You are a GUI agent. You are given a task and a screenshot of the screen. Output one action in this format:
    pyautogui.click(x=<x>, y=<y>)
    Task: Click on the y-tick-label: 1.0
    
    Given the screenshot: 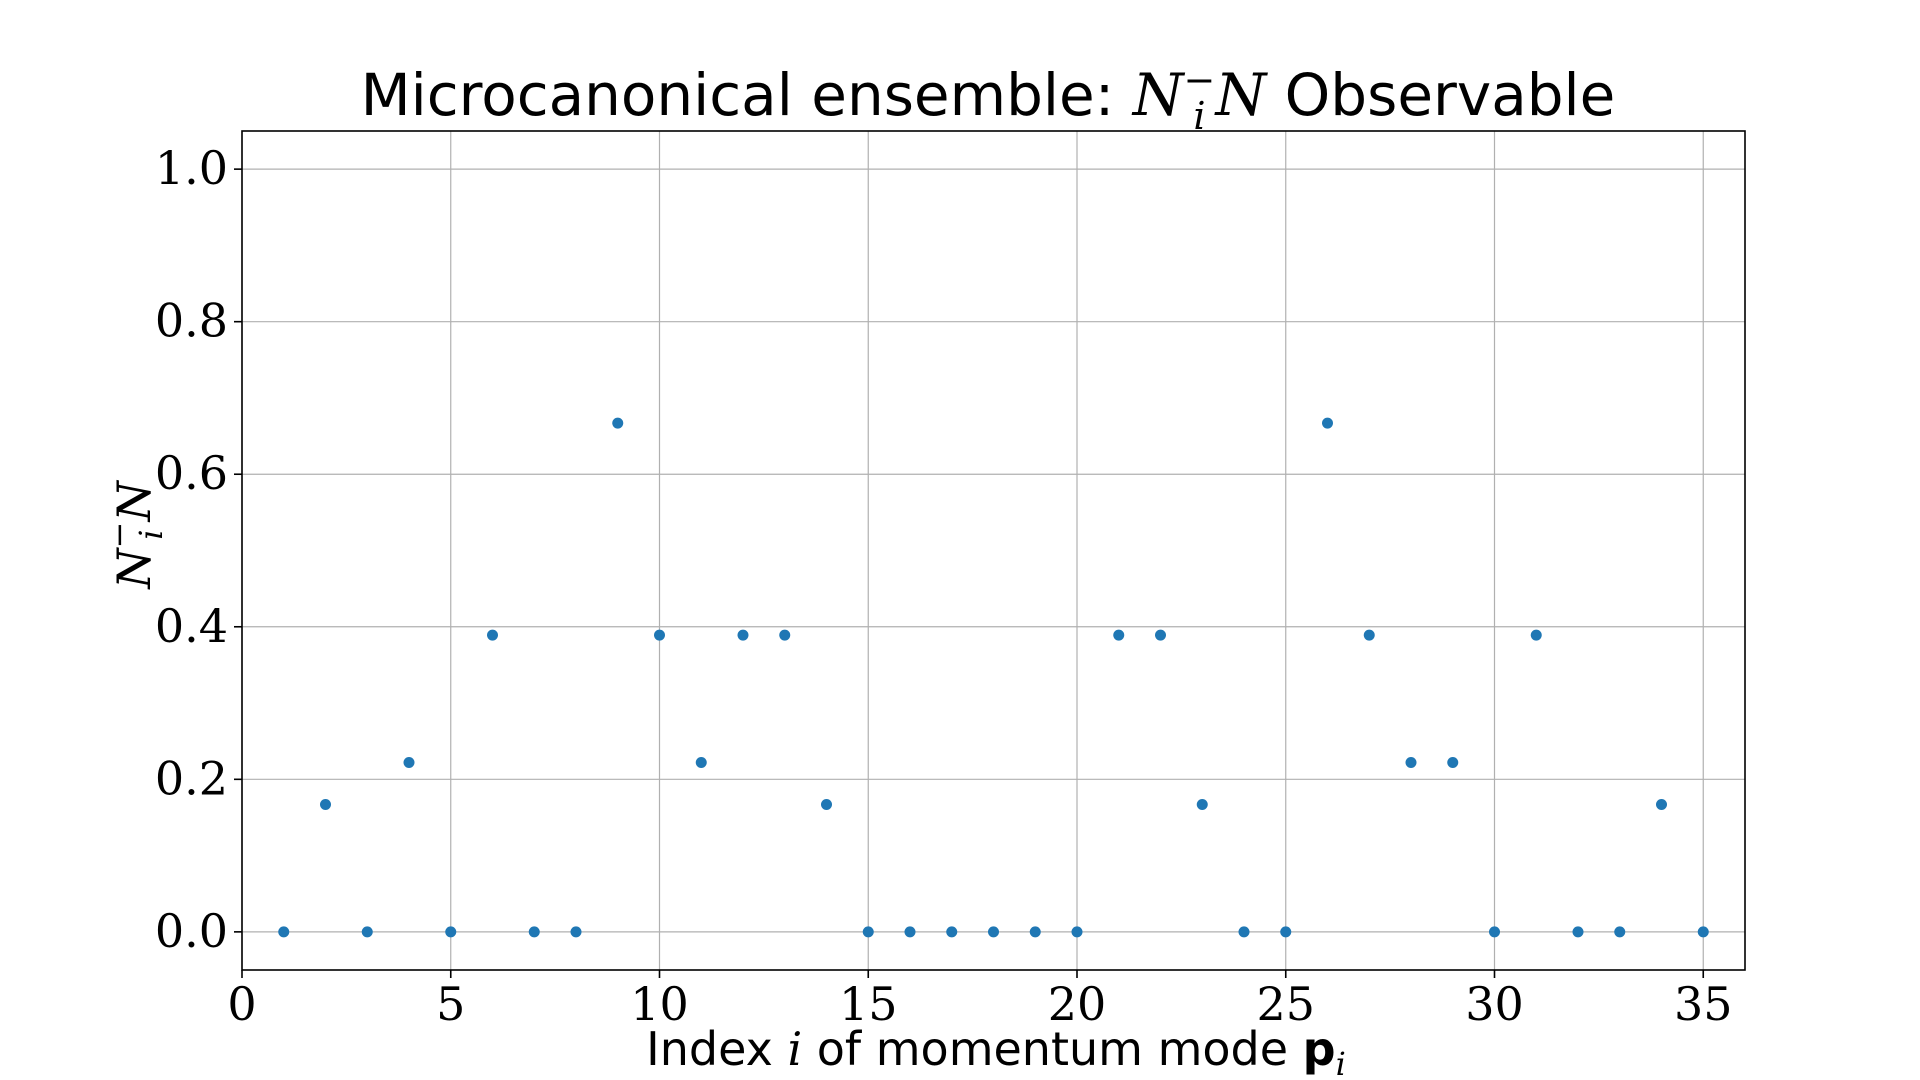 What is the action you would take?
    pyautogui.click(x=191, y=168)
    